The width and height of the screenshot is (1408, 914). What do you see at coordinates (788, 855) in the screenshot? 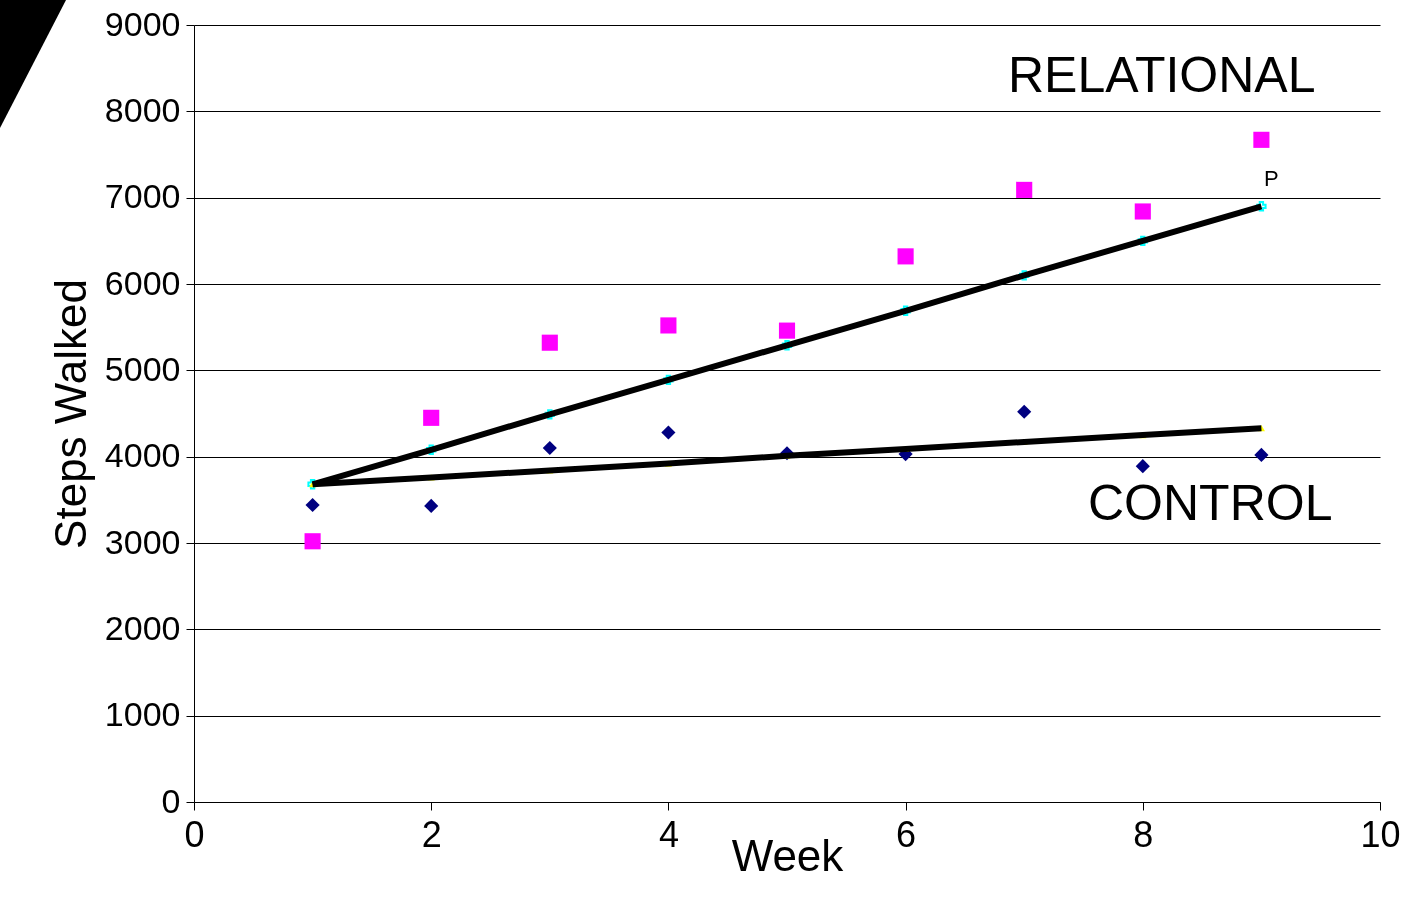
I see `x-axis-title: Week` at bounding box center [788, 855].